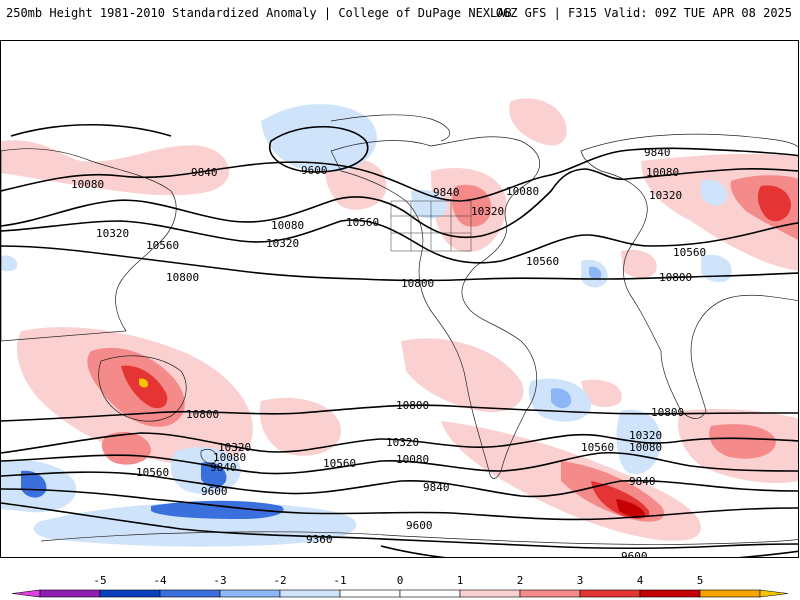 This screenshot has width=800, height=600. I want to click on colorbar-tick-label: -5, so click(99, 580).